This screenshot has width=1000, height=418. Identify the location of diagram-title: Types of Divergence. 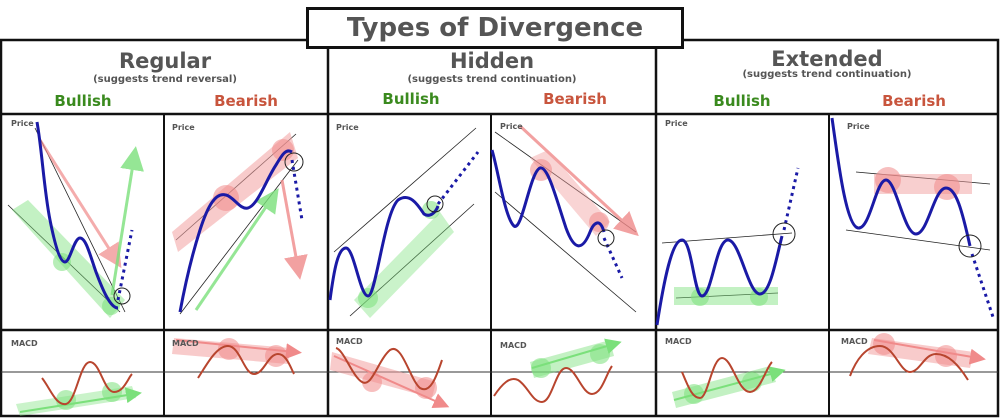
(495, 28).